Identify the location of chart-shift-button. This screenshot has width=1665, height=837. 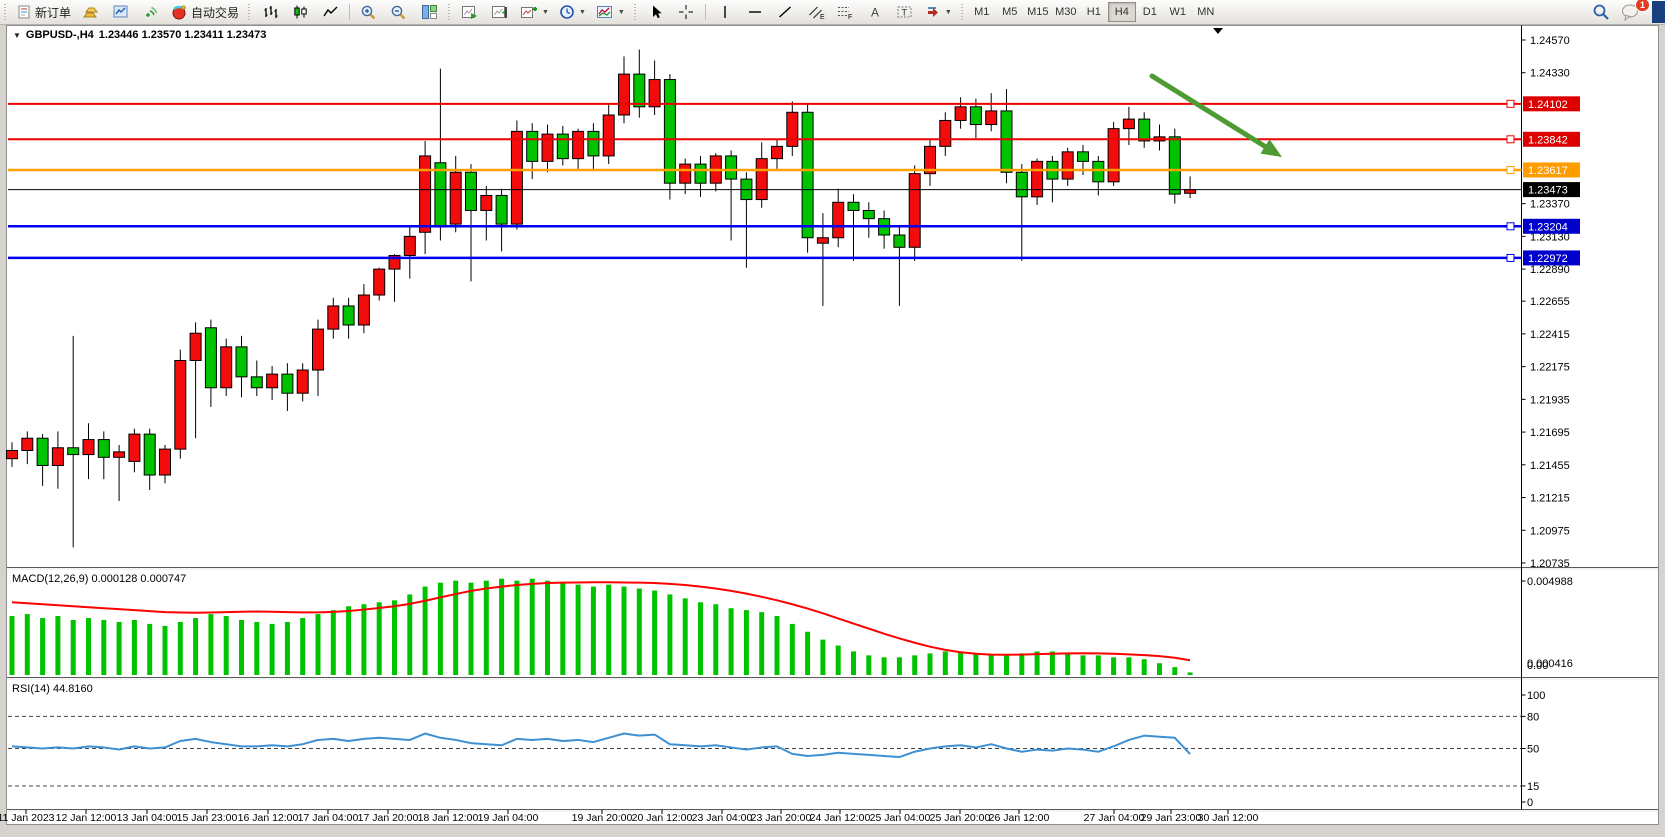
(500, 12).